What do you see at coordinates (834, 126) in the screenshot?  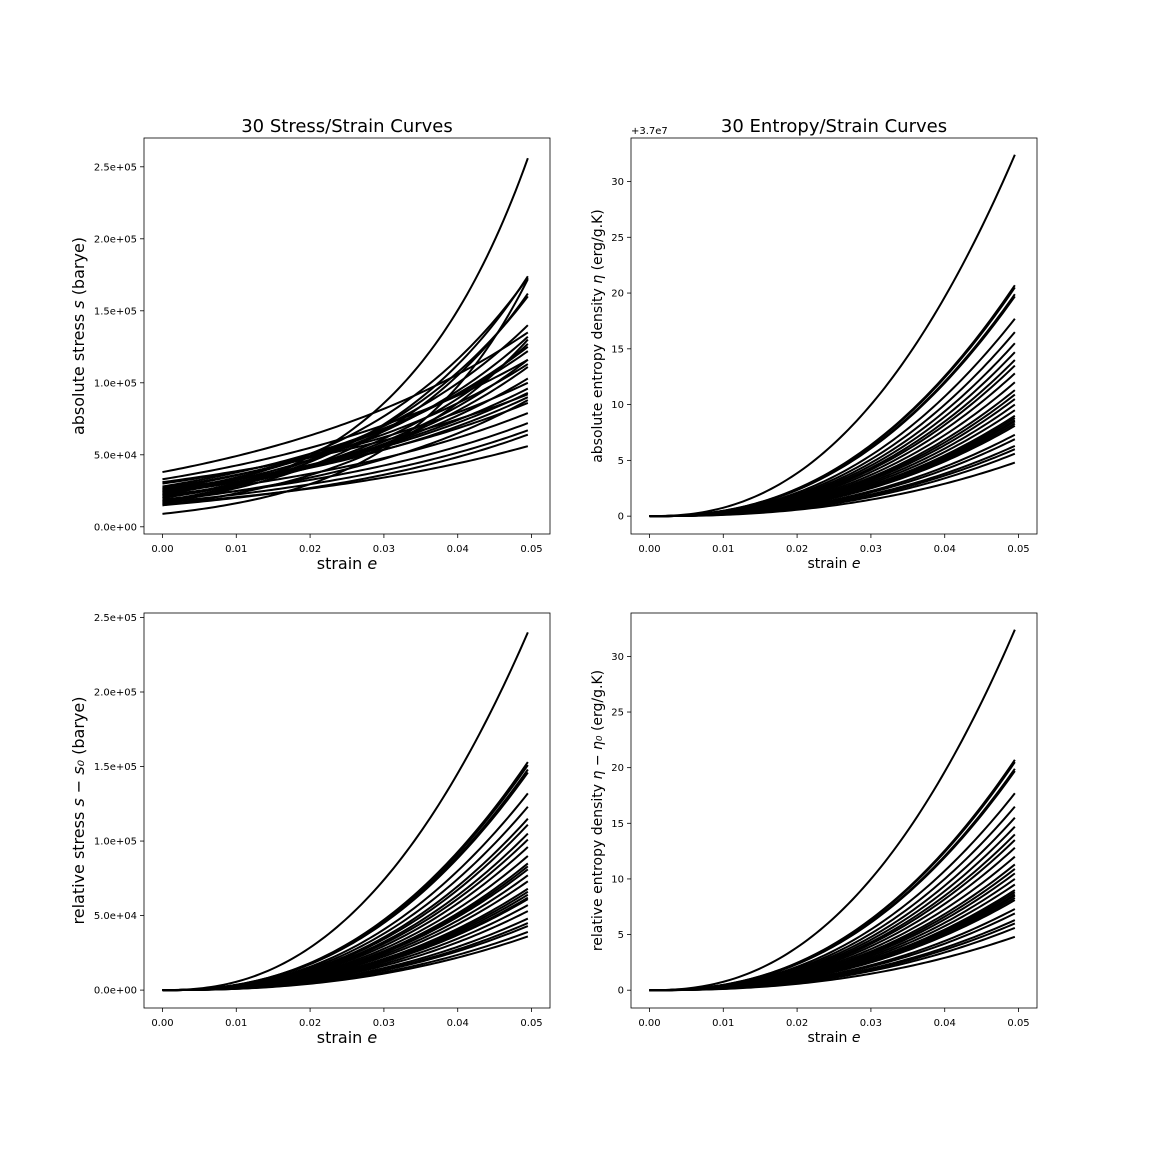 I see `chart-title: 30 Entropy/Strain Curves` at bounding box center [834, 126].